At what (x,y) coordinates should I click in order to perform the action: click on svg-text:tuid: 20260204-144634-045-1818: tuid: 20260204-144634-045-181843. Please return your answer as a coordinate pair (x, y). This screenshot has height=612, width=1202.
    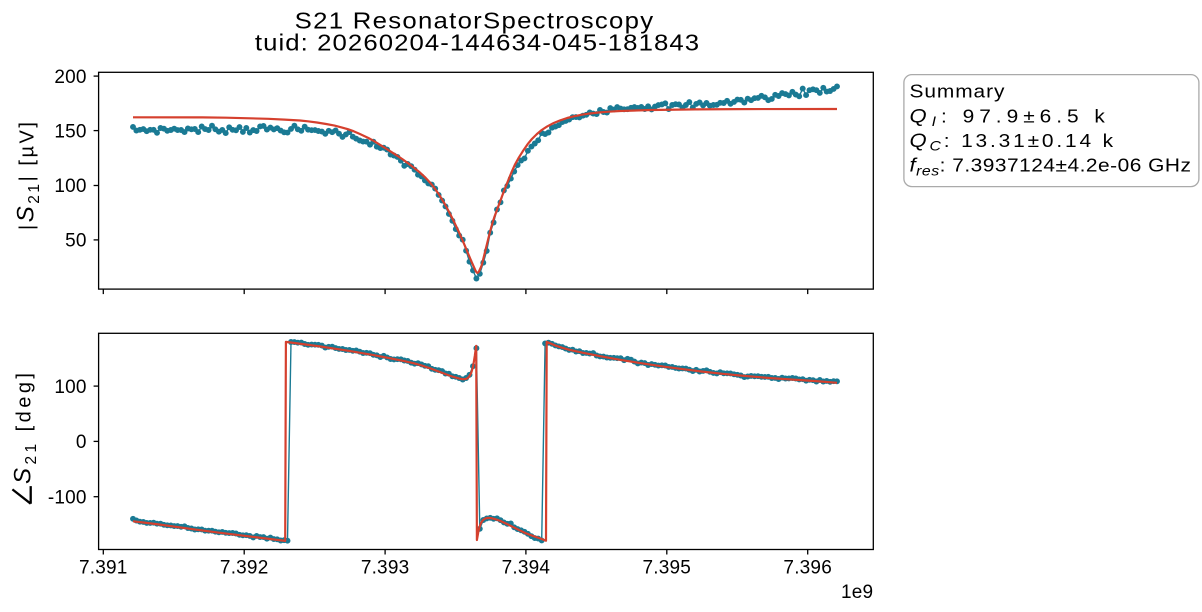
    Looking at the image, I should click on (477, 43).